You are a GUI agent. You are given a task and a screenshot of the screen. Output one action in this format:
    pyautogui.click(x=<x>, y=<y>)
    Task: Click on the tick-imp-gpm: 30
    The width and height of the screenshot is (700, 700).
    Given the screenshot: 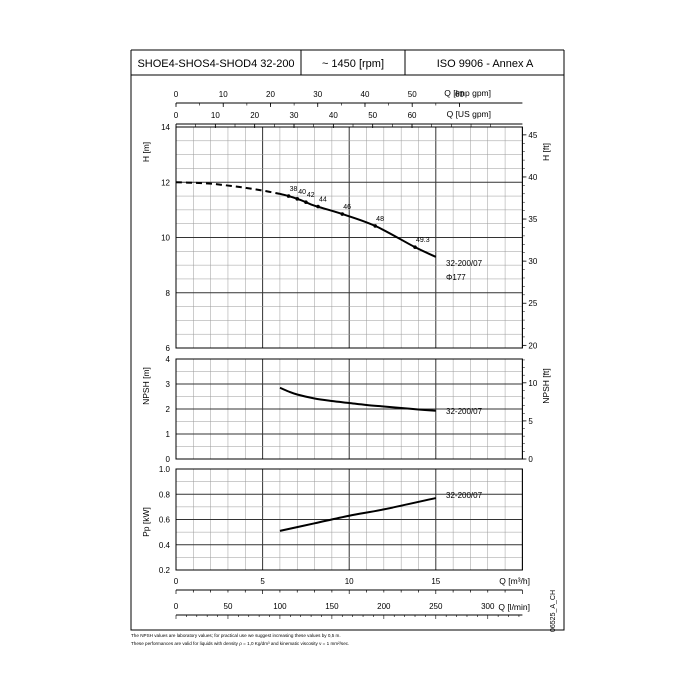 What is the action you would take?
    pyautogui.click(x=317, y=94)
    